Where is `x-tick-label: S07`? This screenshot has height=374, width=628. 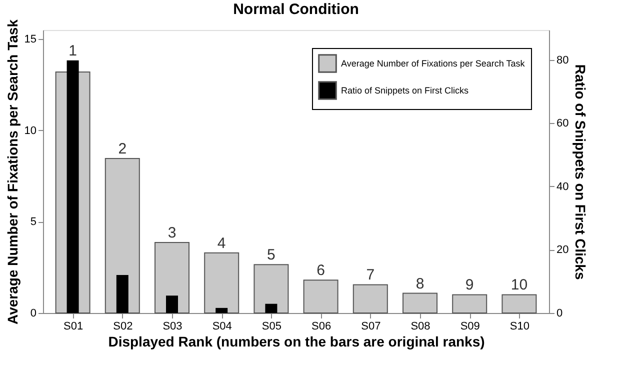 x-tick-label: S07 is located at coordinates (371, 326).